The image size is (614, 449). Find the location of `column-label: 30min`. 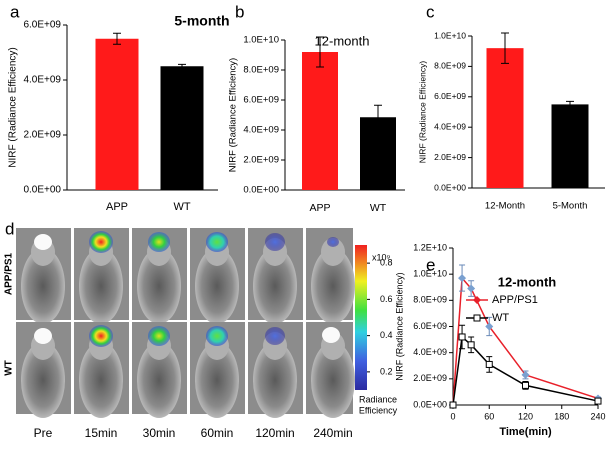

column-label: 30min is located at coordinates (159, 433).